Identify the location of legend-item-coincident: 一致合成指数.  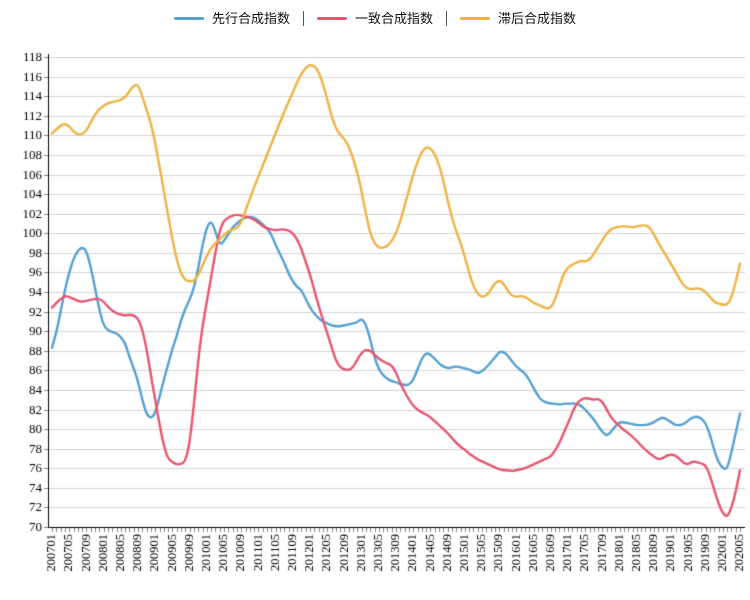
(374, 18).